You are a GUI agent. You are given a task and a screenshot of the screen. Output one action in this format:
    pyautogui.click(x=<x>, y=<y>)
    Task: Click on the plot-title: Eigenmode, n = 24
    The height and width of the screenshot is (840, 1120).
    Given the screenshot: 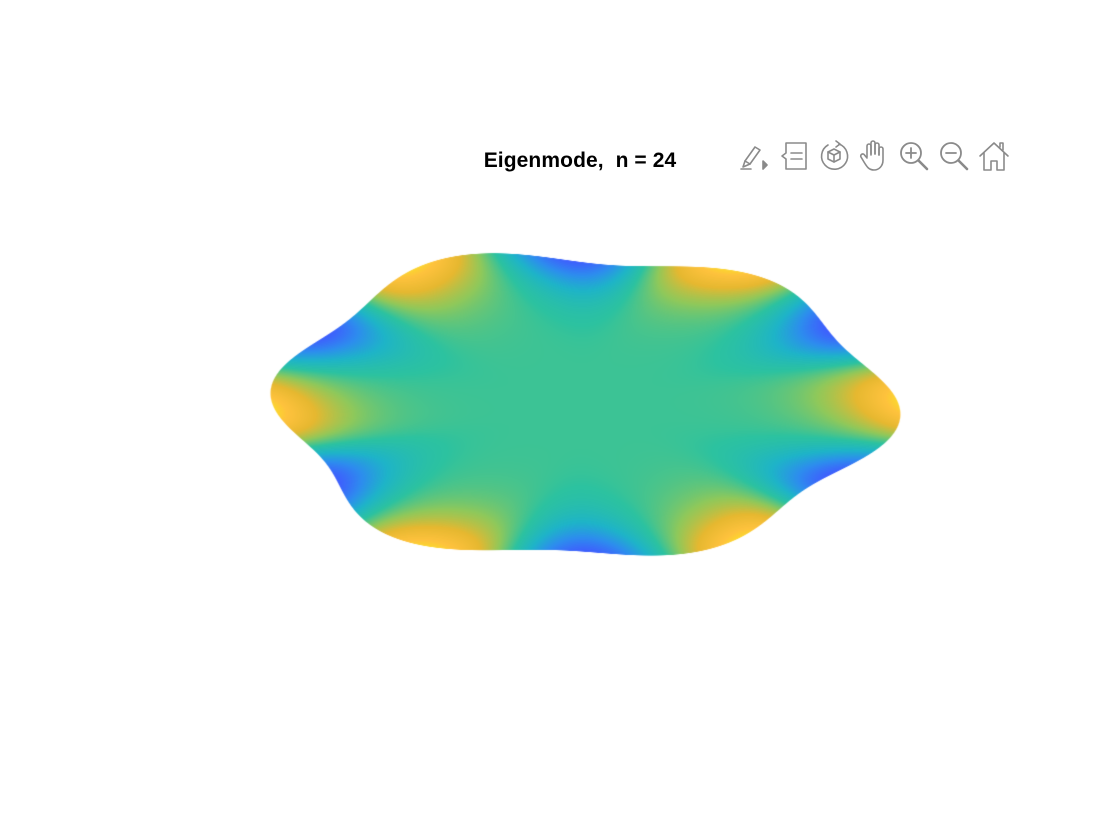 What is the action you would take?
    pyautogui.click(x=580, y=160)
    